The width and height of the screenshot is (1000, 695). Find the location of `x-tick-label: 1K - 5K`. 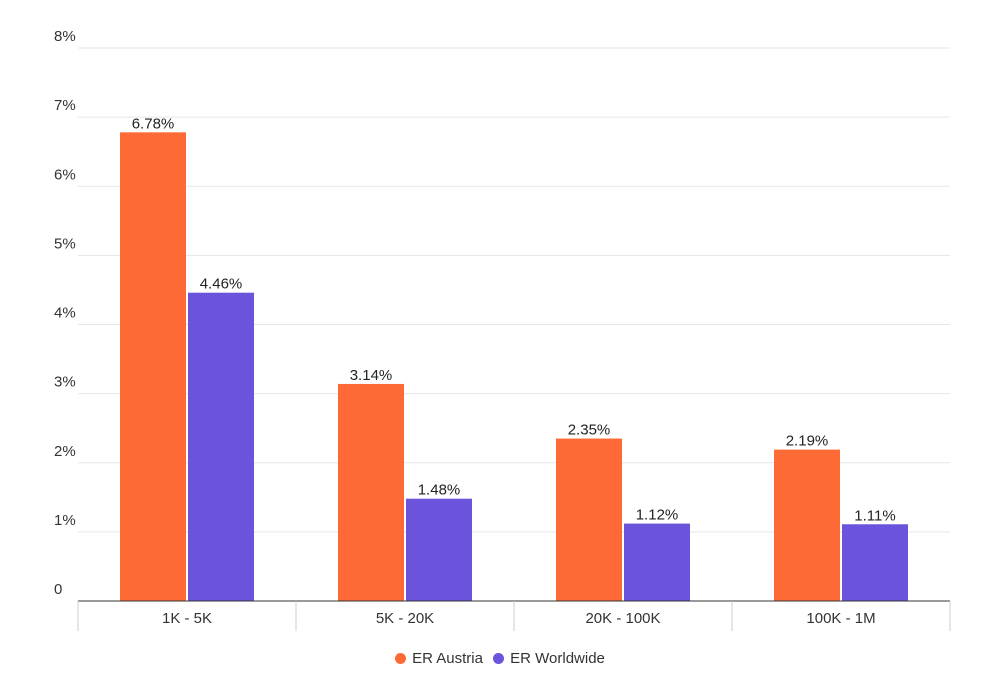

x-tick-label: 1K - 5K is located at coordinates (187, 618).